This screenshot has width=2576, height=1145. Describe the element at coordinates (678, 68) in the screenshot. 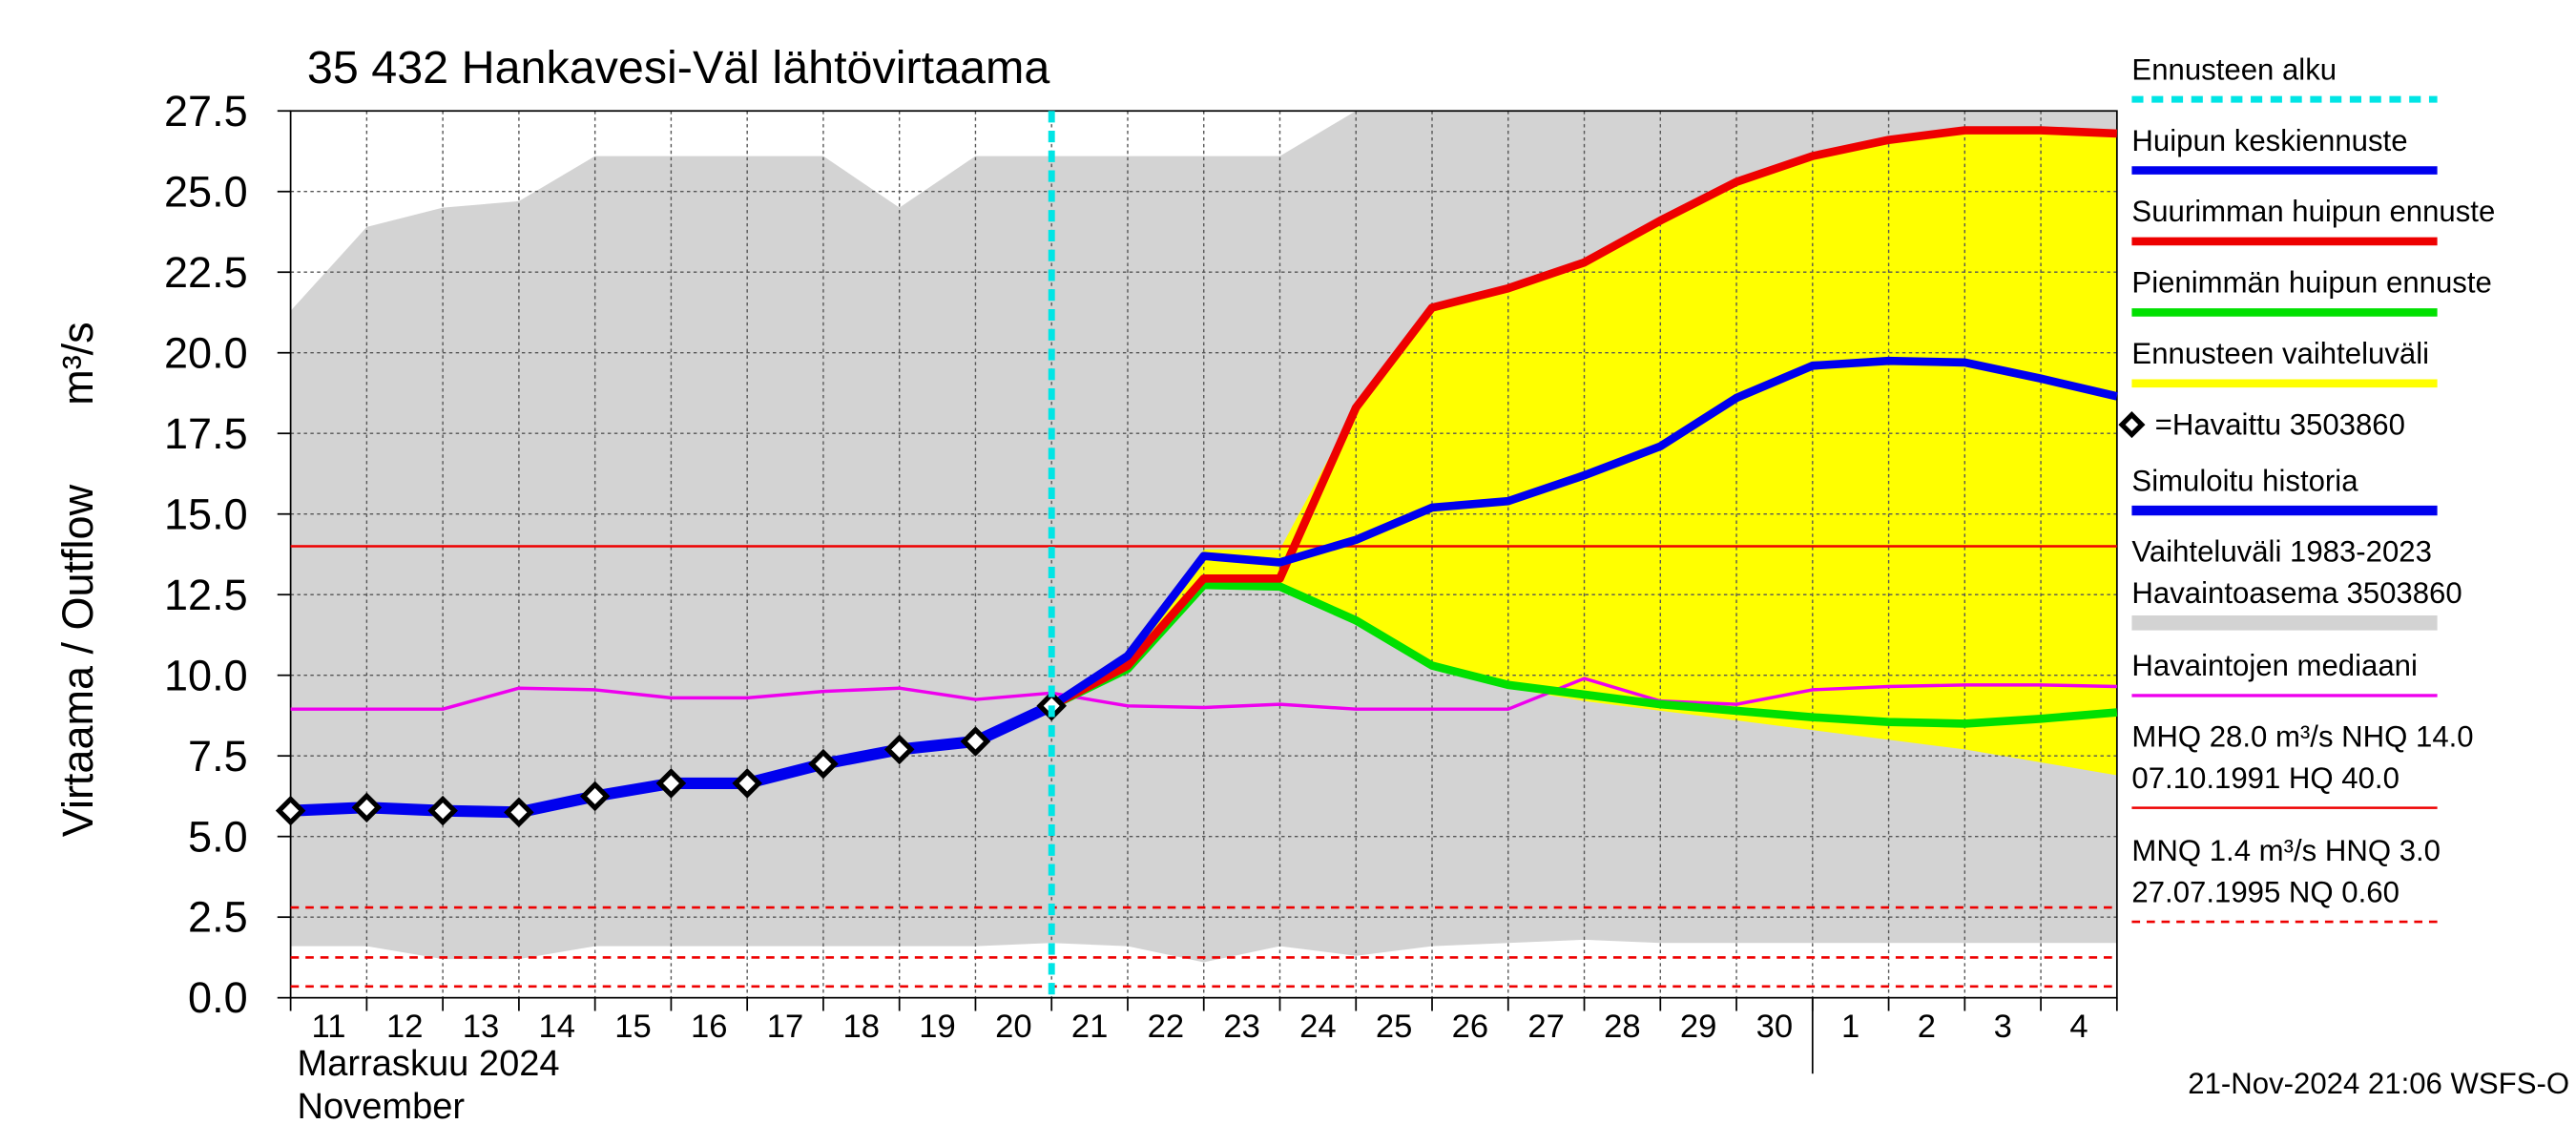

I see `chart-title: 35 432 Hankavesi-Väl lähtövirtaama` at that location.